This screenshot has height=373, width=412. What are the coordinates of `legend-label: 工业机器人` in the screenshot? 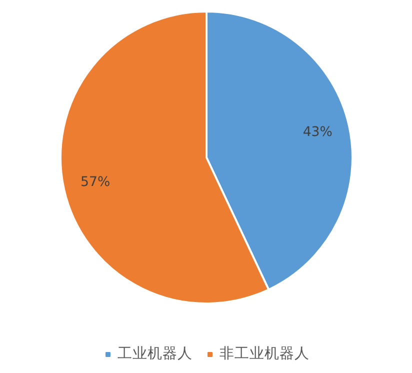 It's located at (155, 353).